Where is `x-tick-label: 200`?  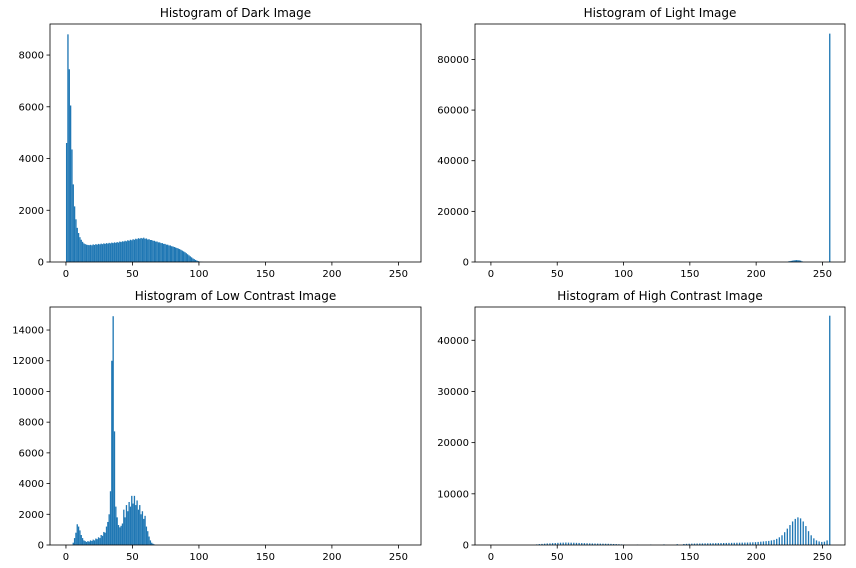
x-tick-label: 200 is located at coordinates (331, 274).